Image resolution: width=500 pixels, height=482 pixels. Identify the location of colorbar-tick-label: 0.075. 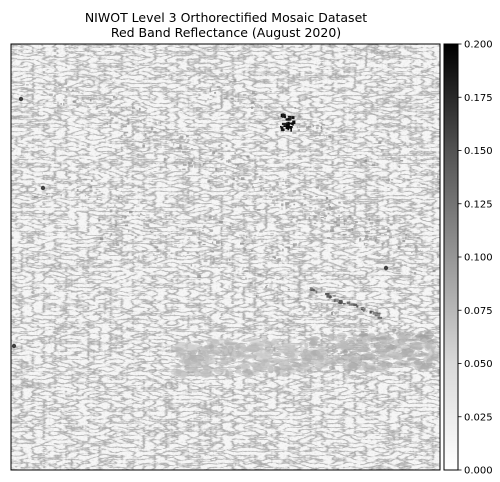
(478, 311).